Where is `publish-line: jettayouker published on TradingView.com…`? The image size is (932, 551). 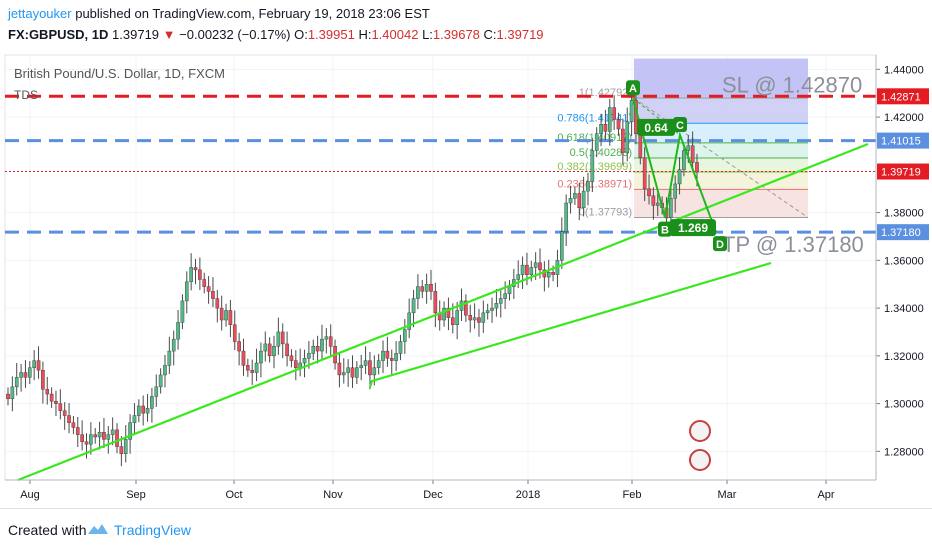
publish-line: jettayouker published on TradingView.com… is located at coordinates (219, 13).